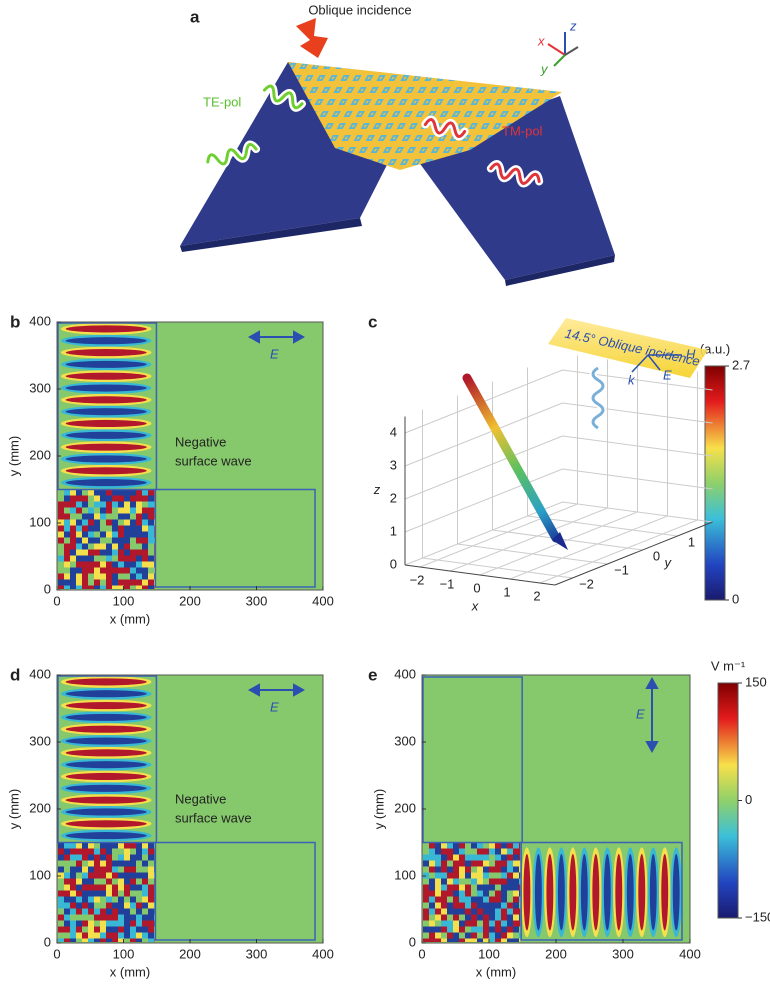  What do you see at coordinates (715, 483) in the screenshot?
I see `colorbar-scale` at bounding box center [715, 483].